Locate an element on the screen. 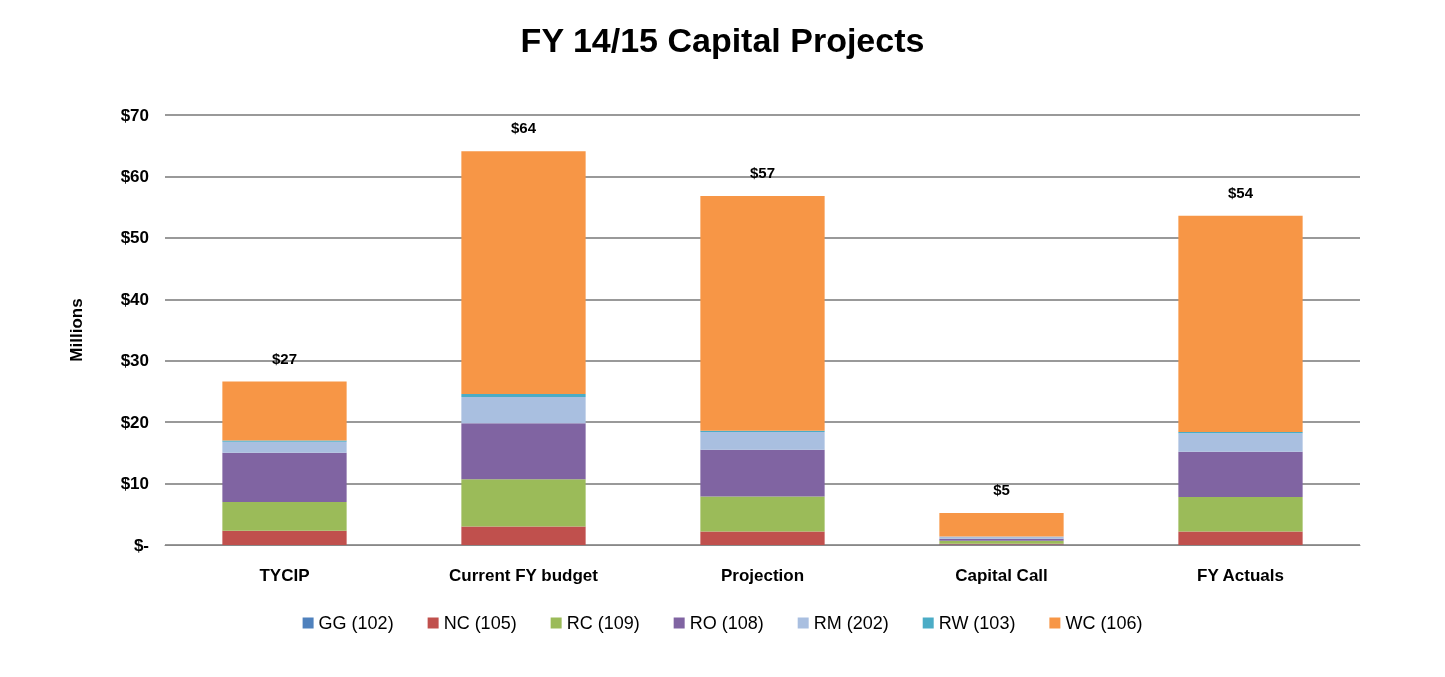 The image size is (1445, 677). x-tick-label: Projection is located at coordinates (762, 575).